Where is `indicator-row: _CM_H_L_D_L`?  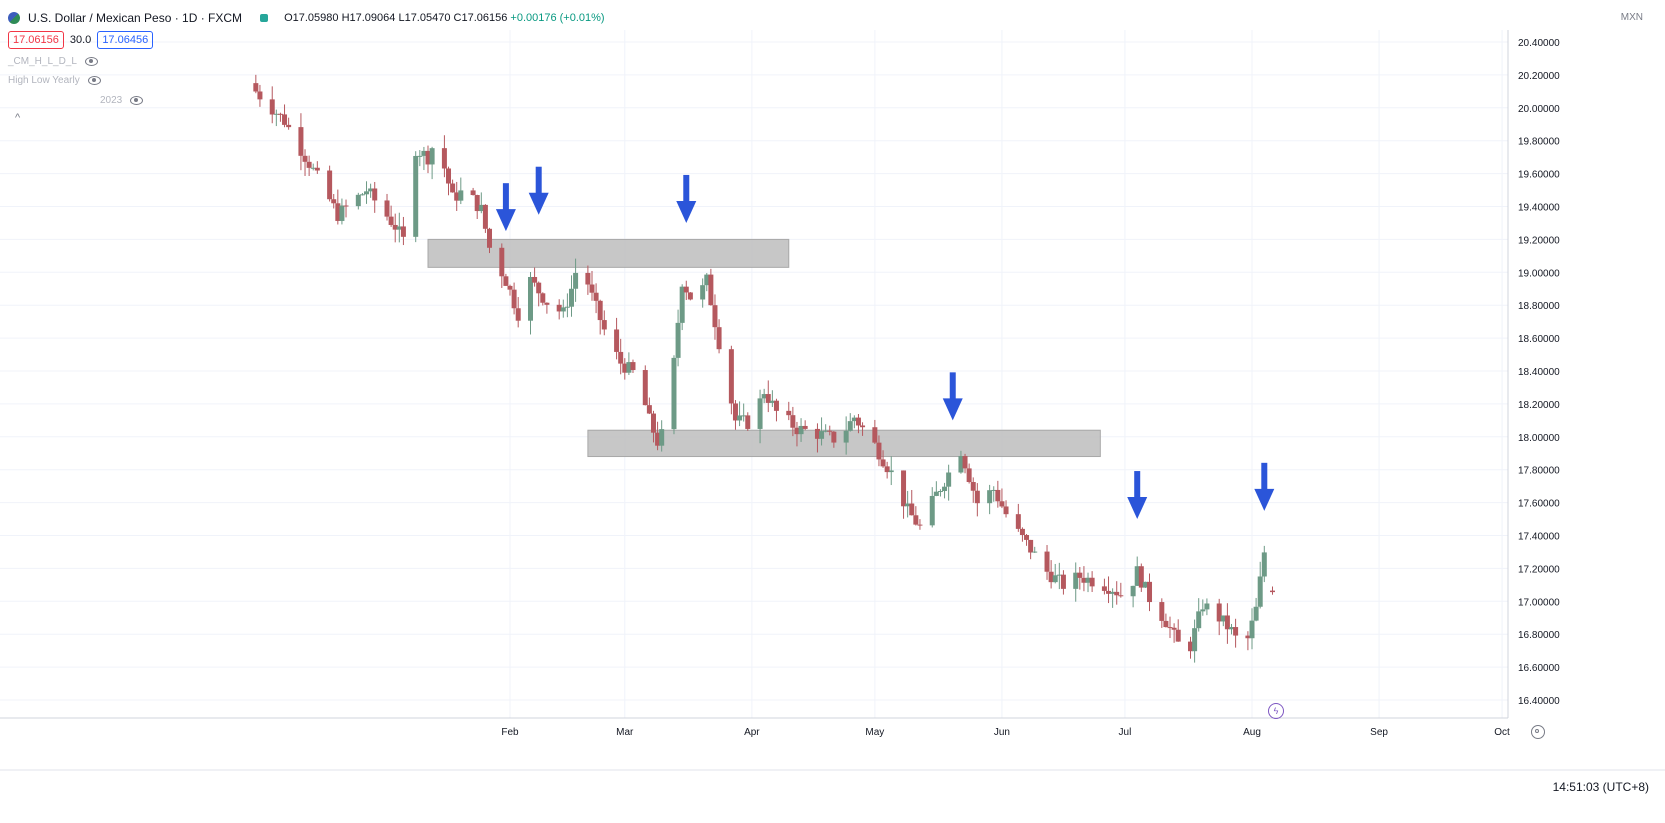 indicator-row: _CM_H_L_D_L is located at coordinates (53, 61).